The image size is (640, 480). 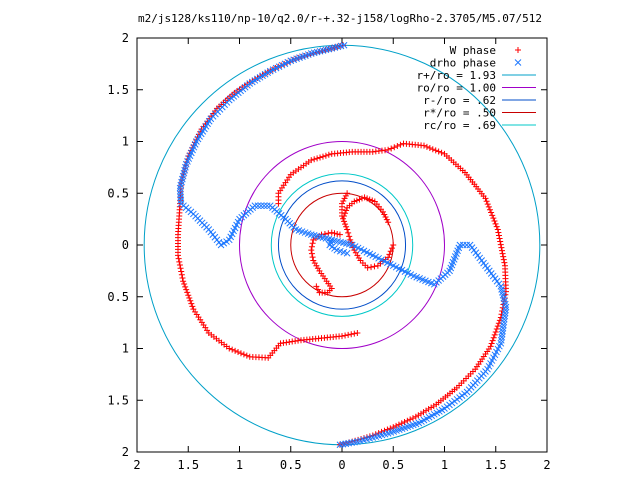 I want to click on legend-label: ro/ro = 1.00, so click(x=456, y=88).